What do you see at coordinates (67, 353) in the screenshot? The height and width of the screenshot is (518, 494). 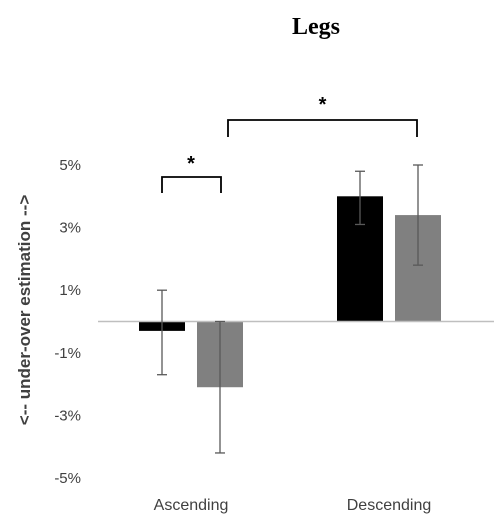 I see `y-tick-label: -1%` at bounding box center [67, 353].